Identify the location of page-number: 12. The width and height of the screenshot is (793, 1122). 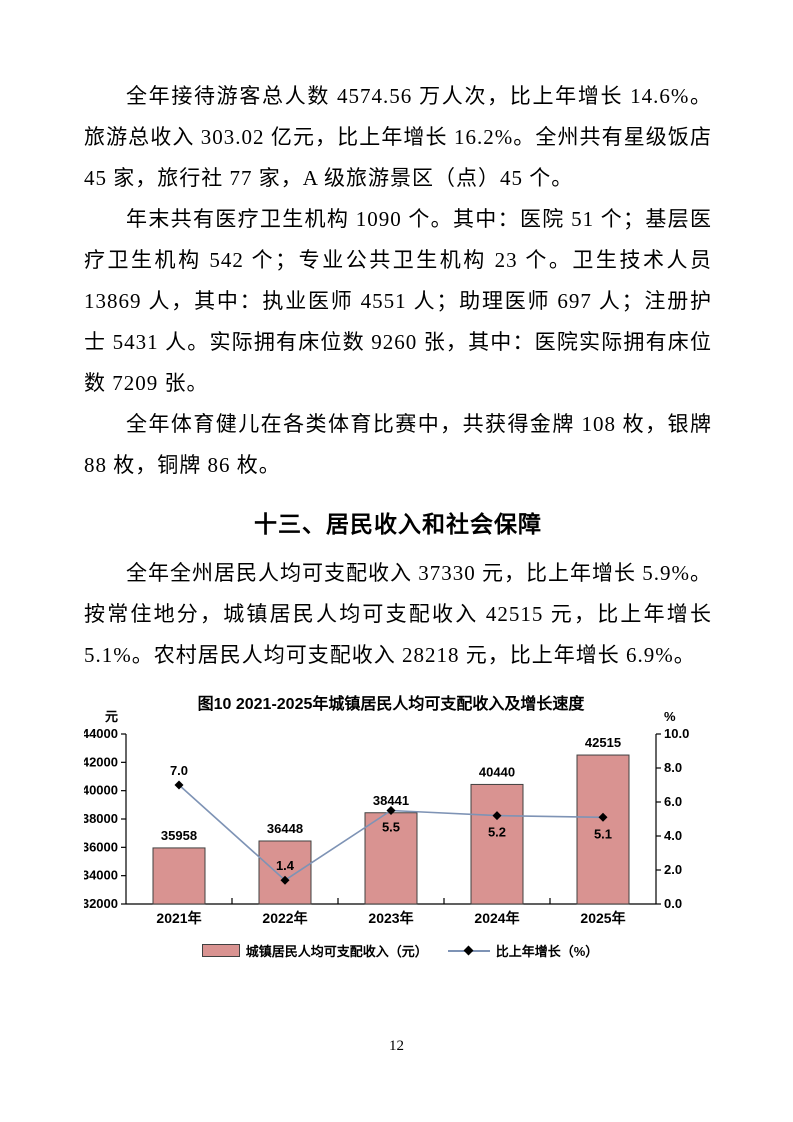
(396, 1046).